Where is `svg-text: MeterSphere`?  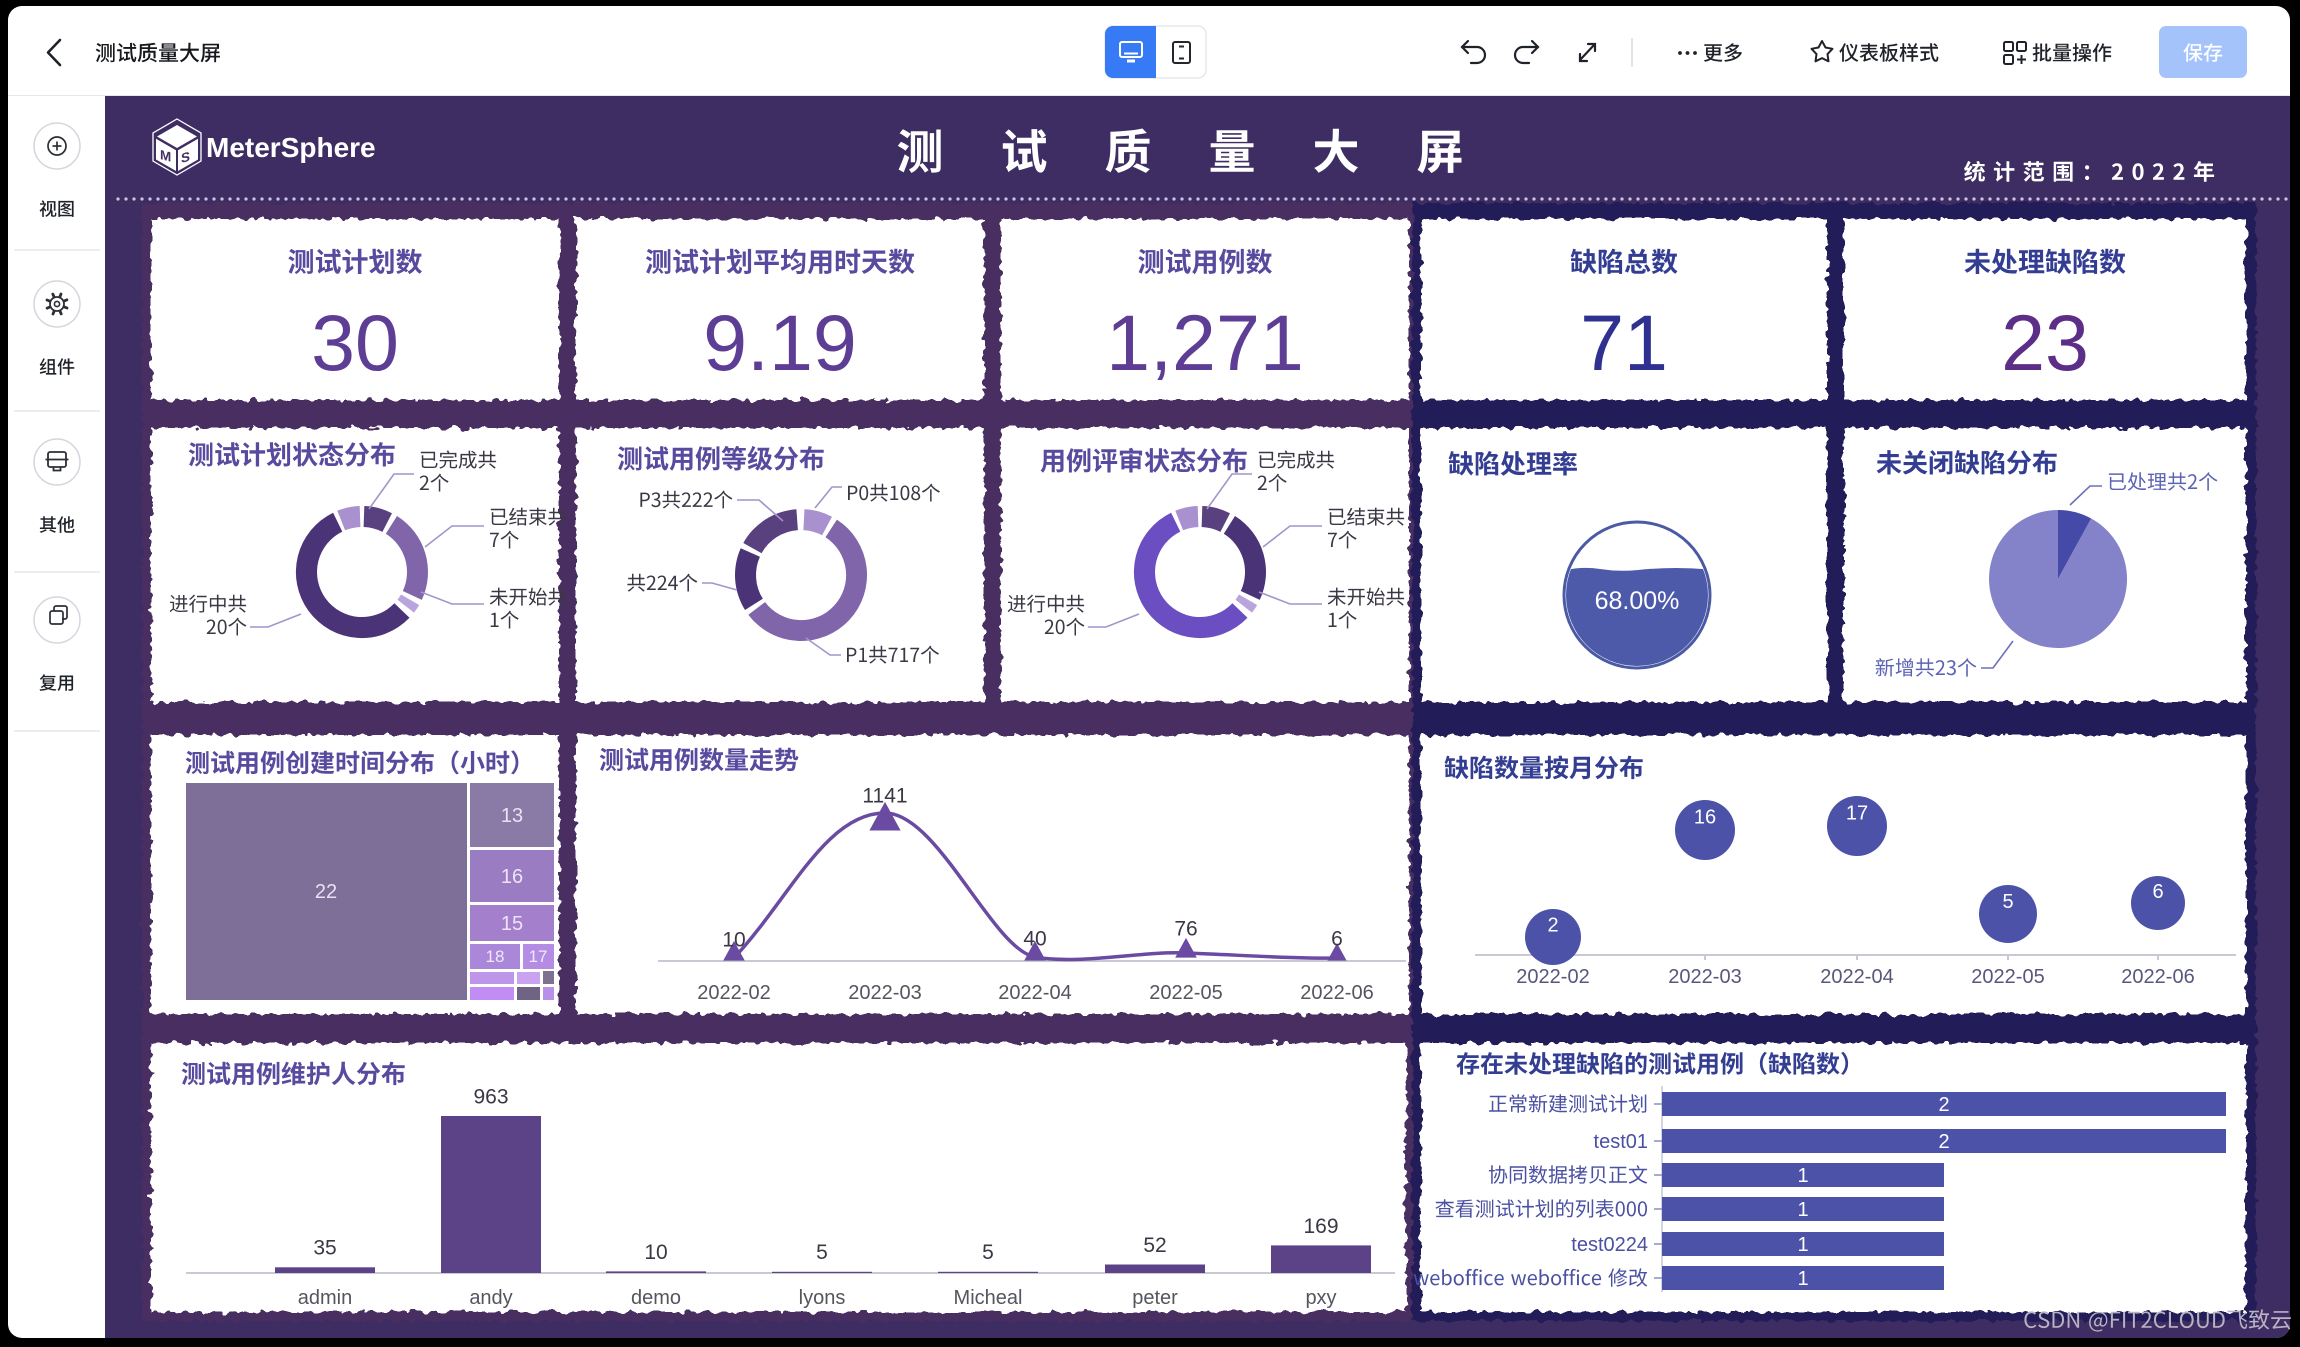
svg-text: MeterSphere is located at coordinates (291, 147).